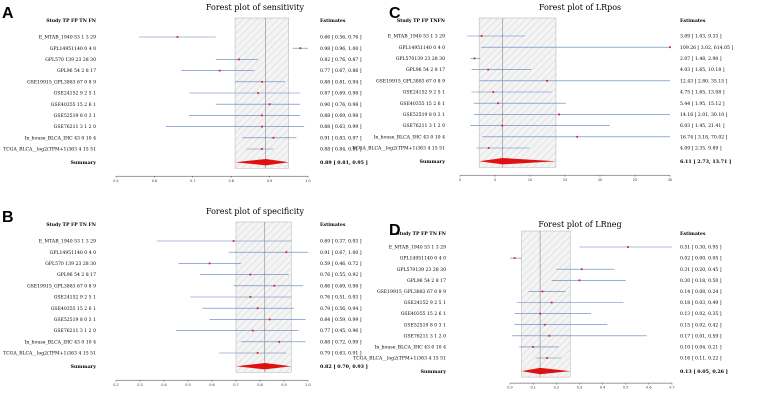 The image size is (777, 411). I want to click on study-row: GPL96 54 2 8 17 0.30 [ 0.18, 0.50 ], so click(564, 281).